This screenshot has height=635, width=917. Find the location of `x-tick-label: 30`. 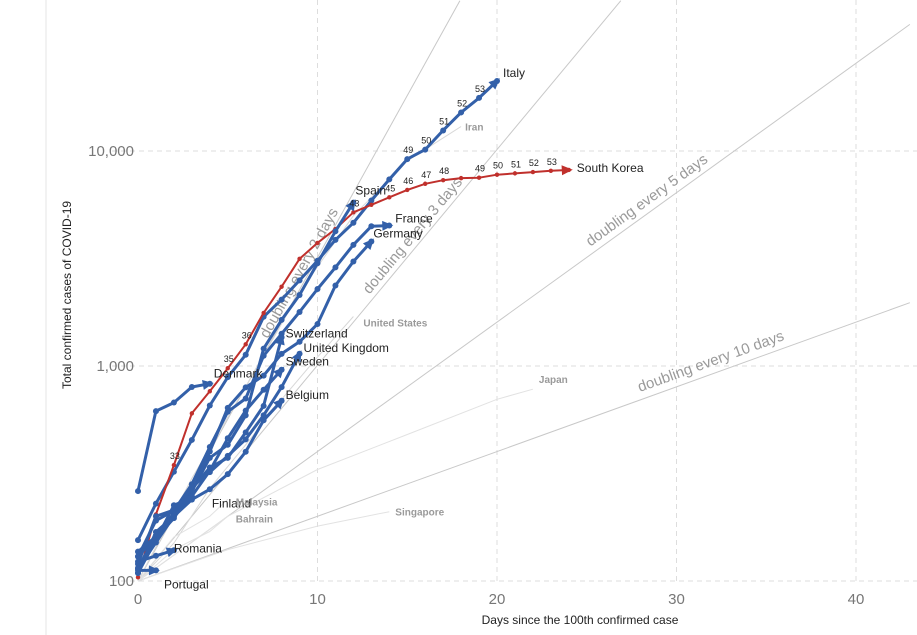

x-tick-label: 30 is located at coordinates (676, 599).